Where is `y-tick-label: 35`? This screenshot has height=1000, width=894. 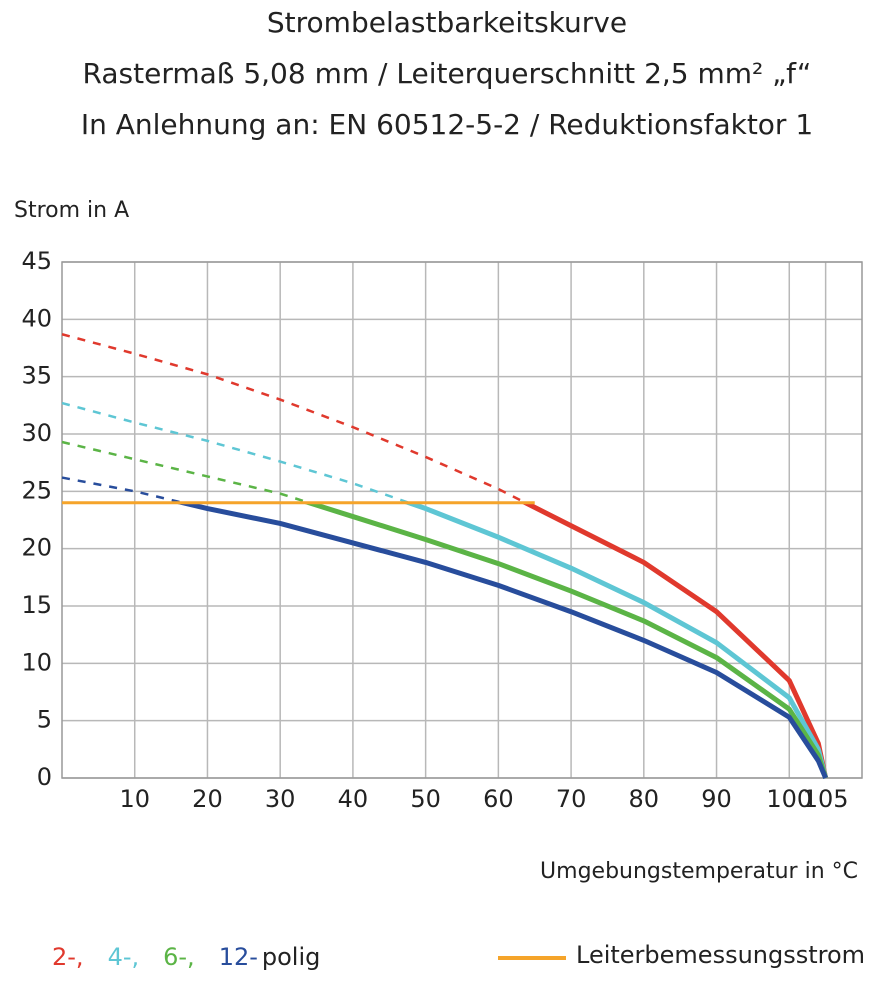
y-tick-label: 35 is located at coordinates (36, 376).